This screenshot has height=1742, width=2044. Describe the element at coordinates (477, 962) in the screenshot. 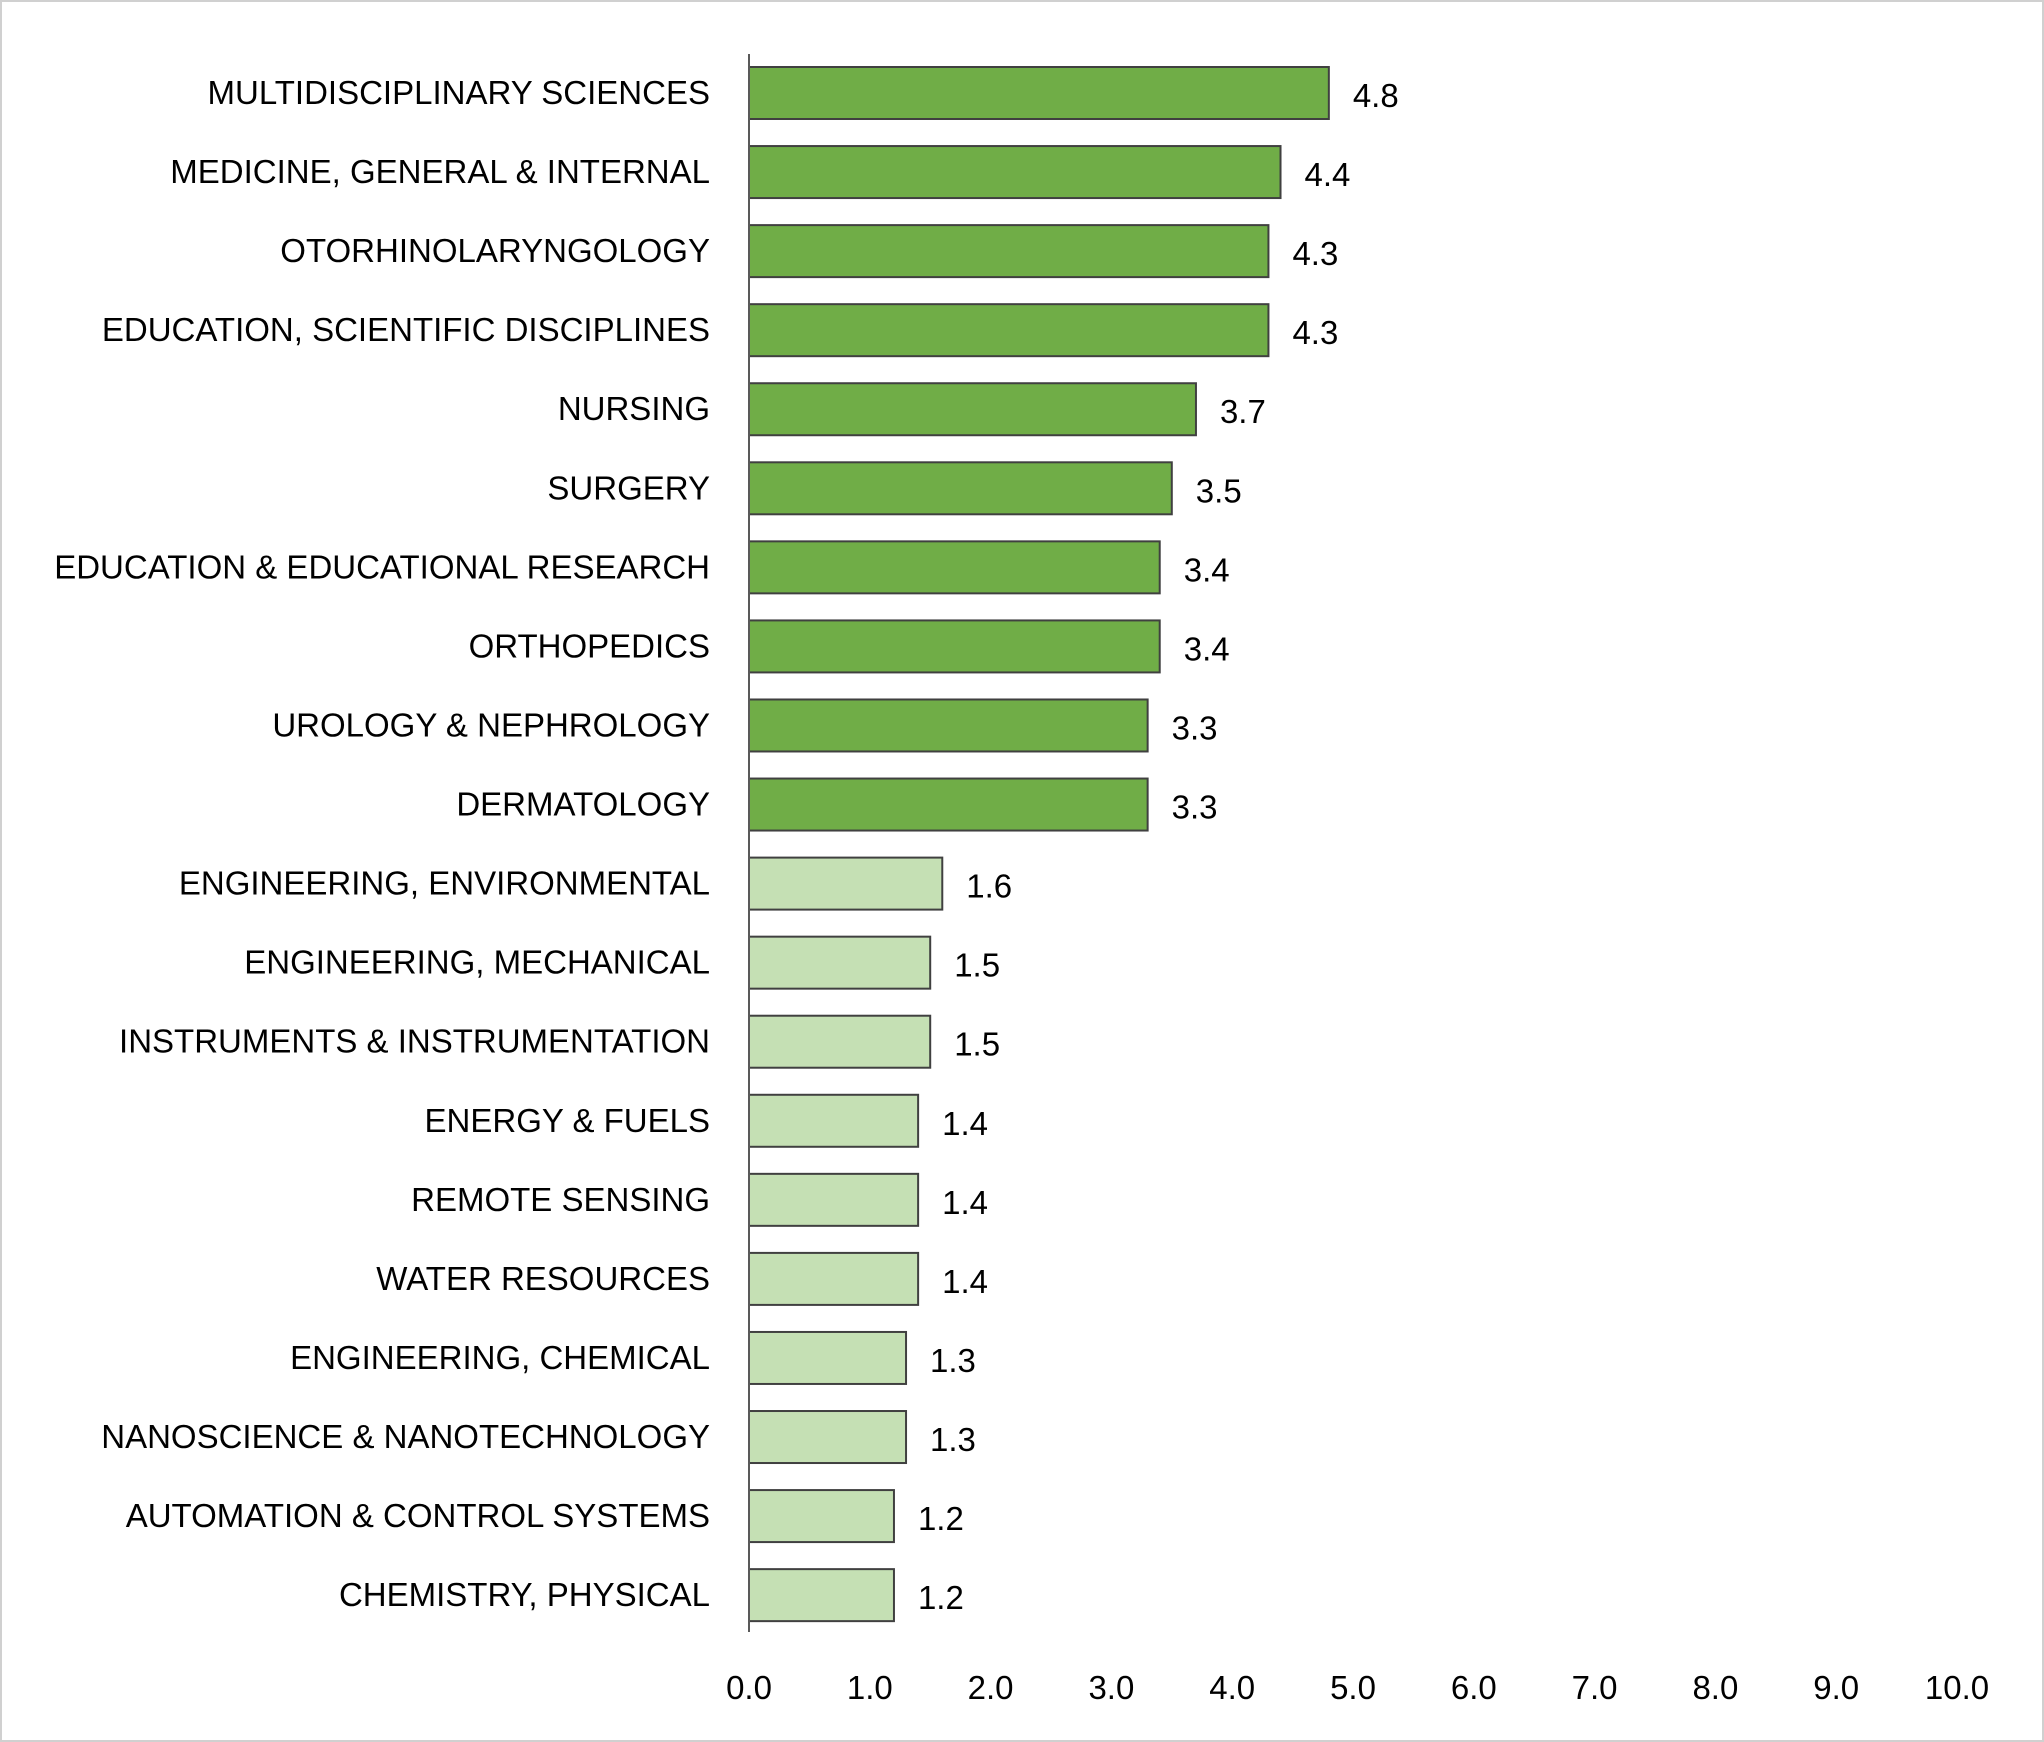

I see `category-label: ENGINEERING, MECHANICAL` at that location.